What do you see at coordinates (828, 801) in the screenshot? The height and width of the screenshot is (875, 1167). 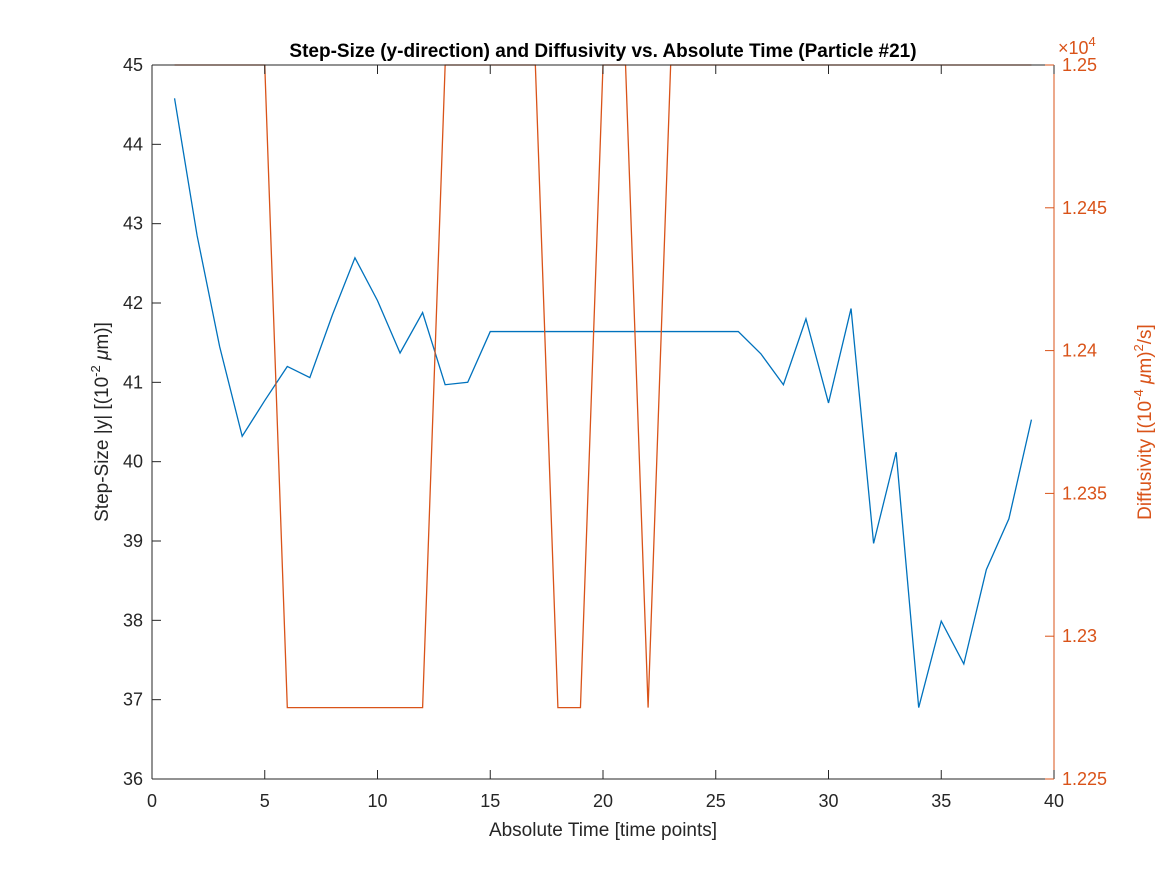 I see `x-tick-label: 30` at bounding box center [828, 801].